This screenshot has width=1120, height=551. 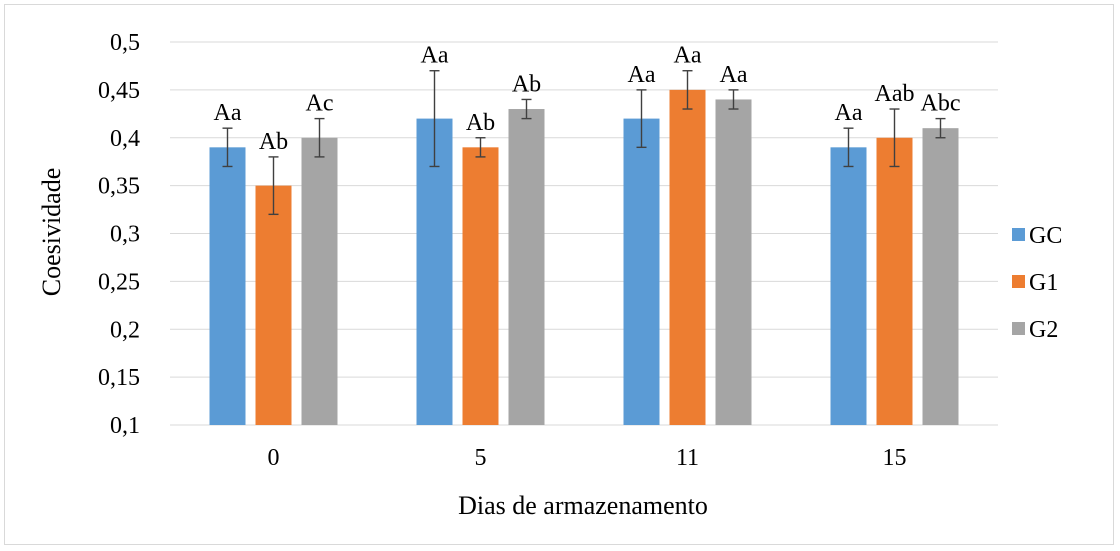 I want to click on legend-label: GC, so click(x=1045, y=236).